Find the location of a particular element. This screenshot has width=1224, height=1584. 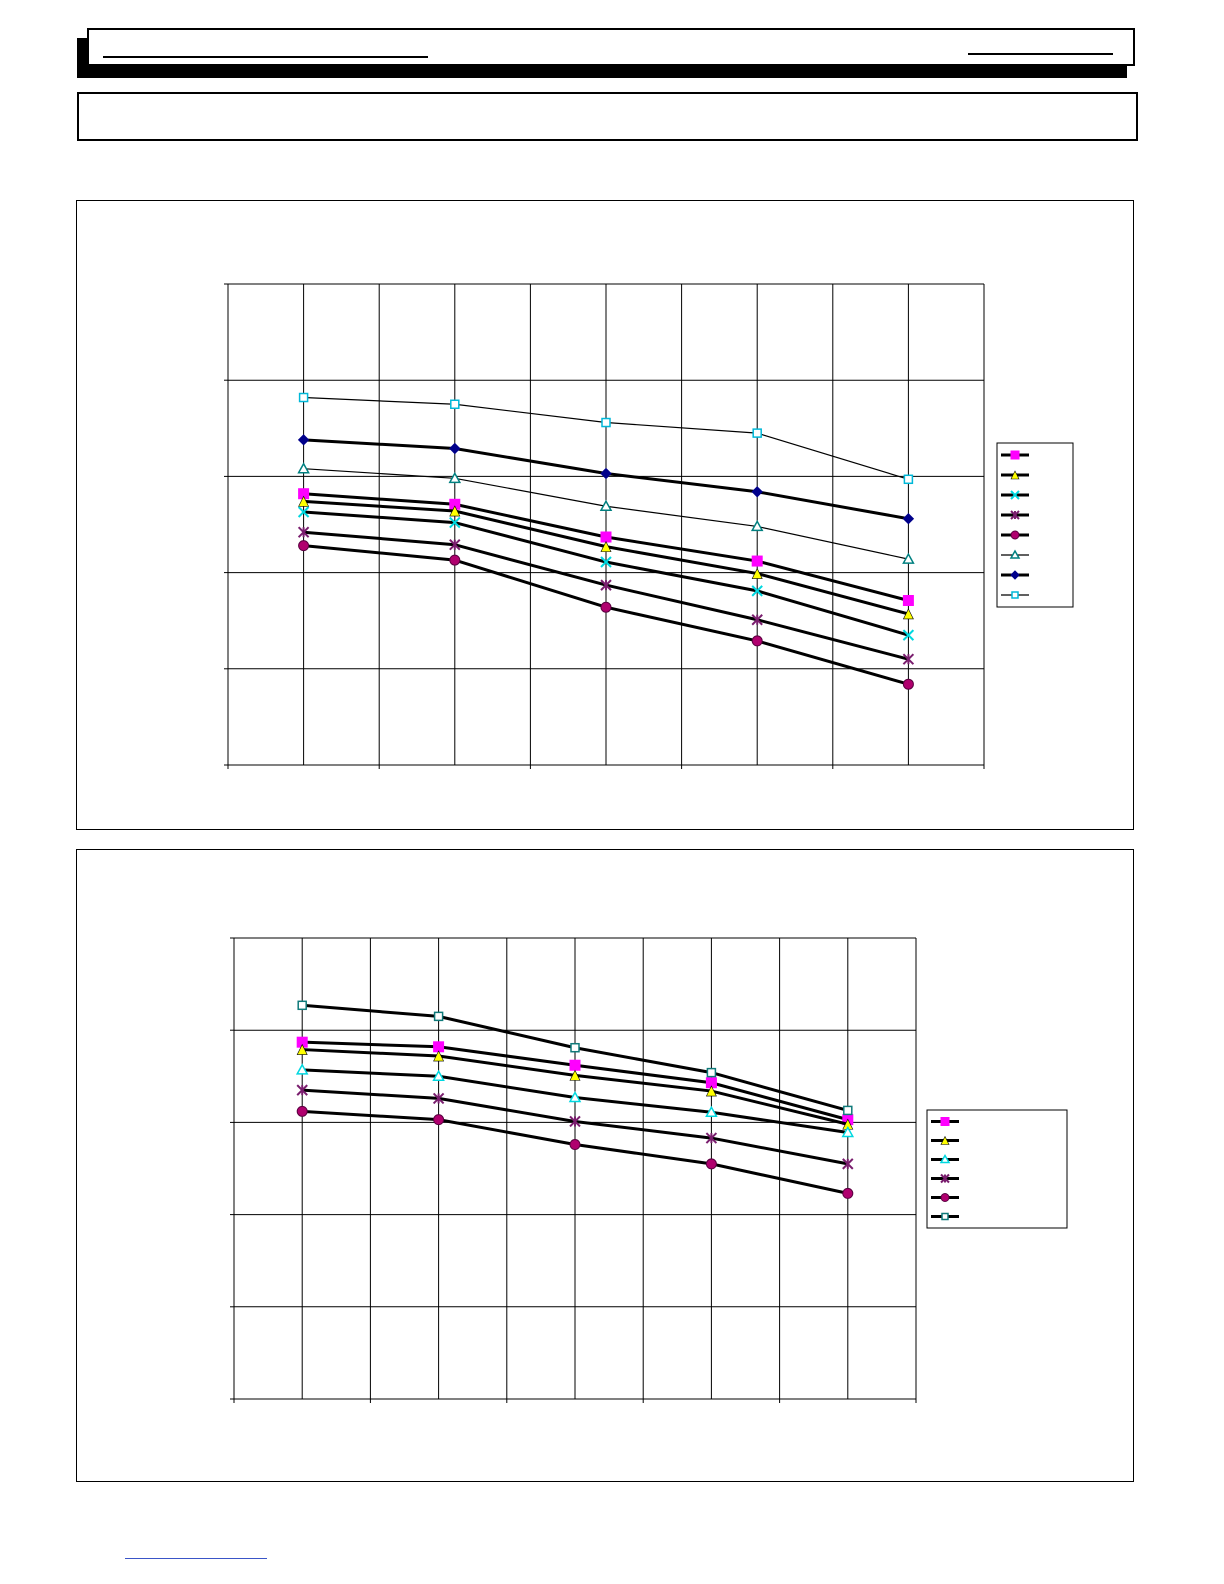

header-rule-right is located at coordinates (1040, 54).